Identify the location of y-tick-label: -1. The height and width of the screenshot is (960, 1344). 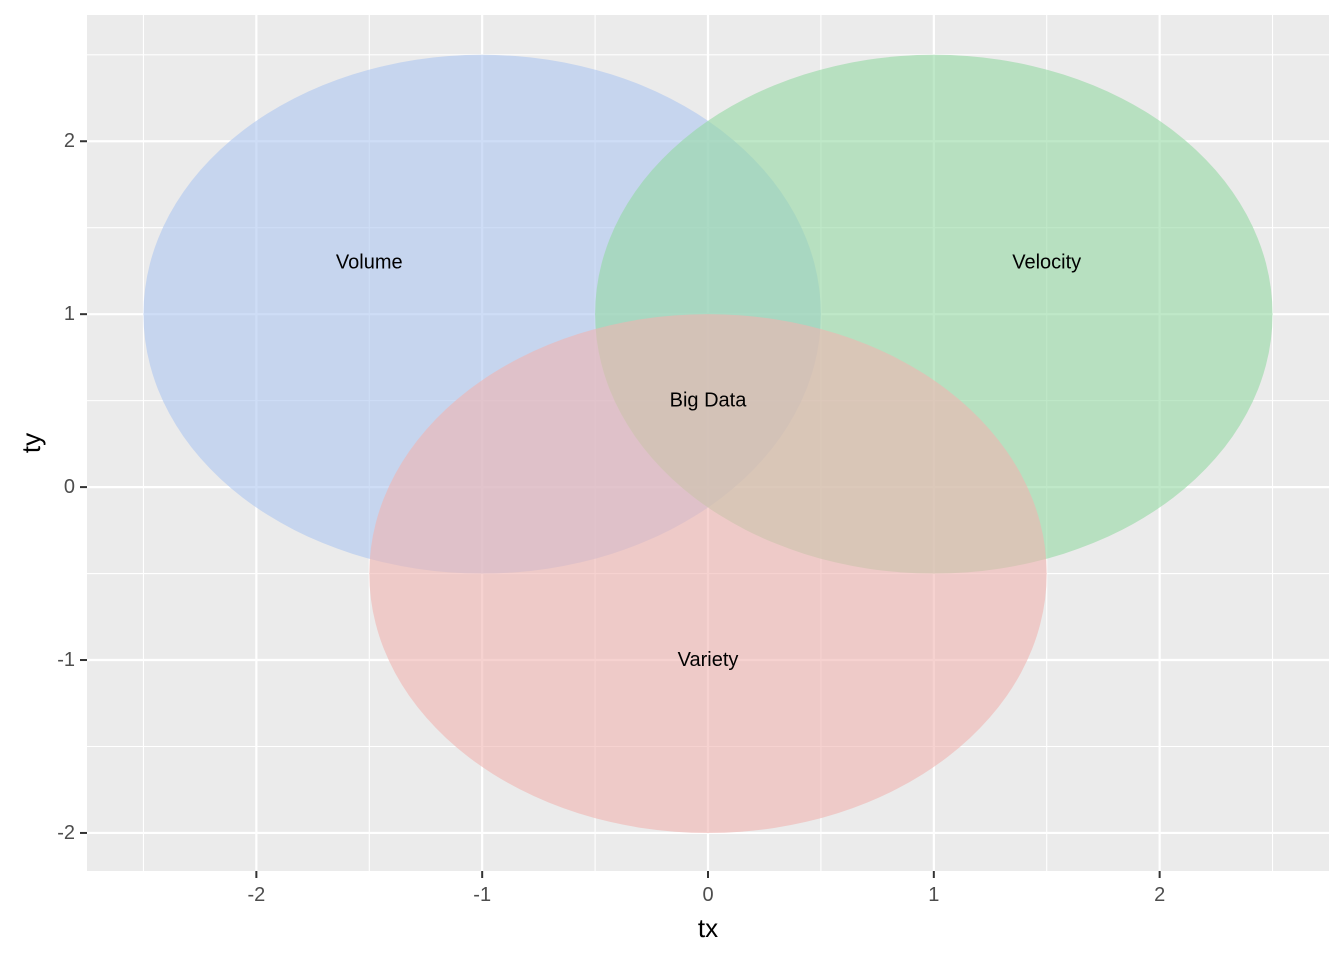
(66, 660).